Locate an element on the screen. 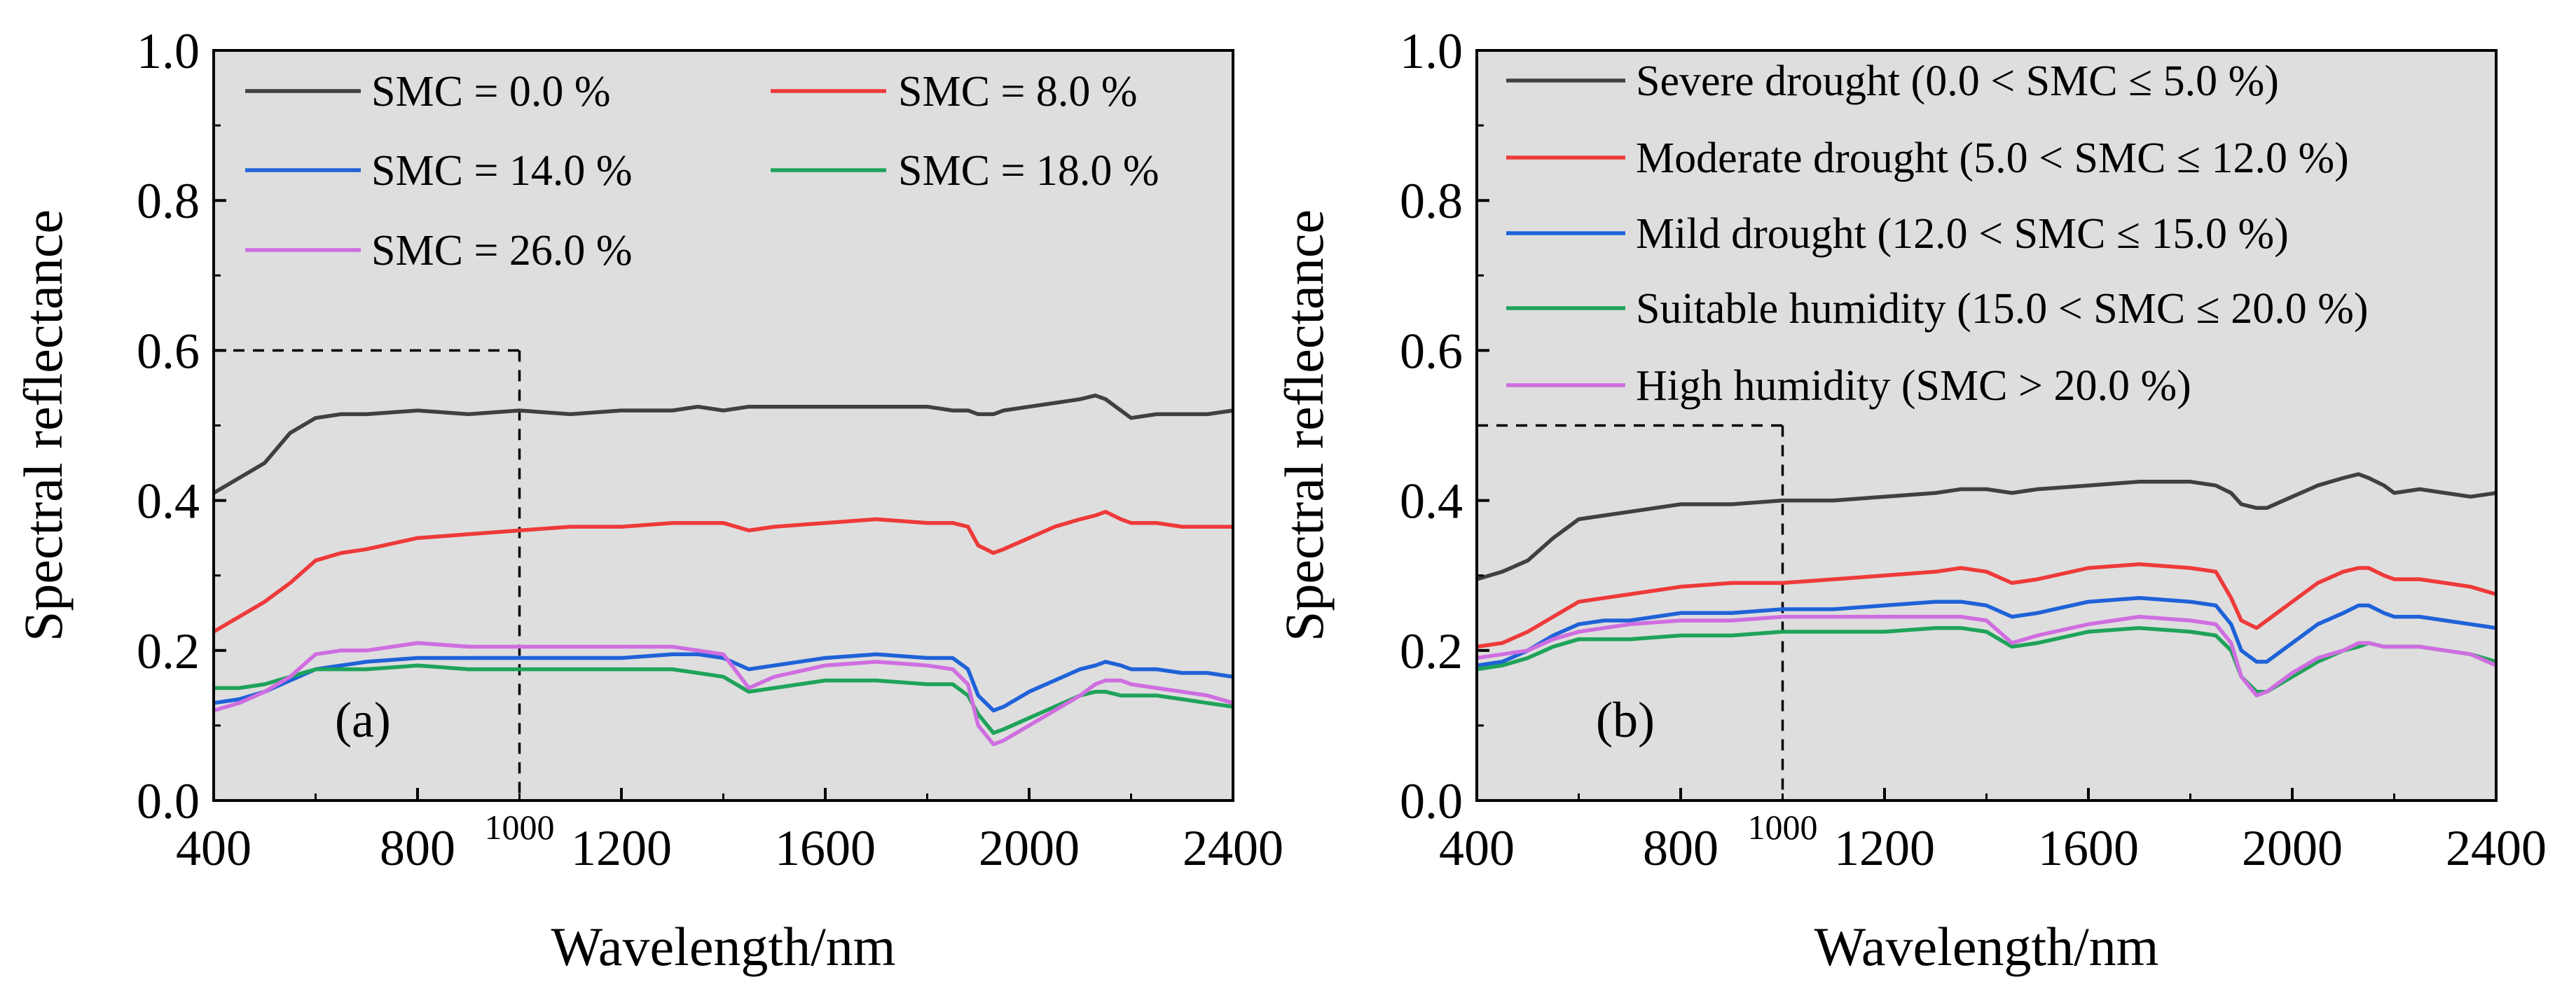  panel-a-legend-label-4: SMC = 18.0 % is located at coordinates (1028, 171).